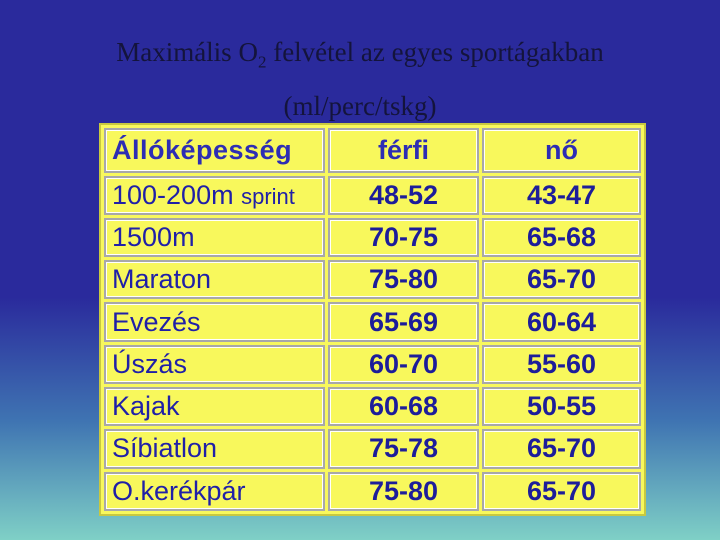  Describe the element at coordinates (561, 195) in the screenshot. I see `female-value: 43-47` at that location.